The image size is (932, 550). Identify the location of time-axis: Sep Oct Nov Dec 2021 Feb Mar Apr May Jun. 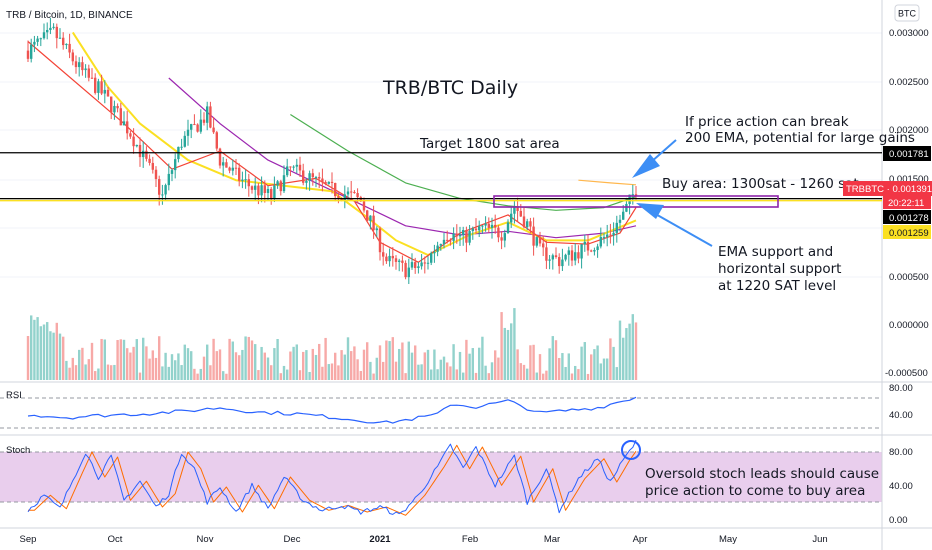
(424, 539).